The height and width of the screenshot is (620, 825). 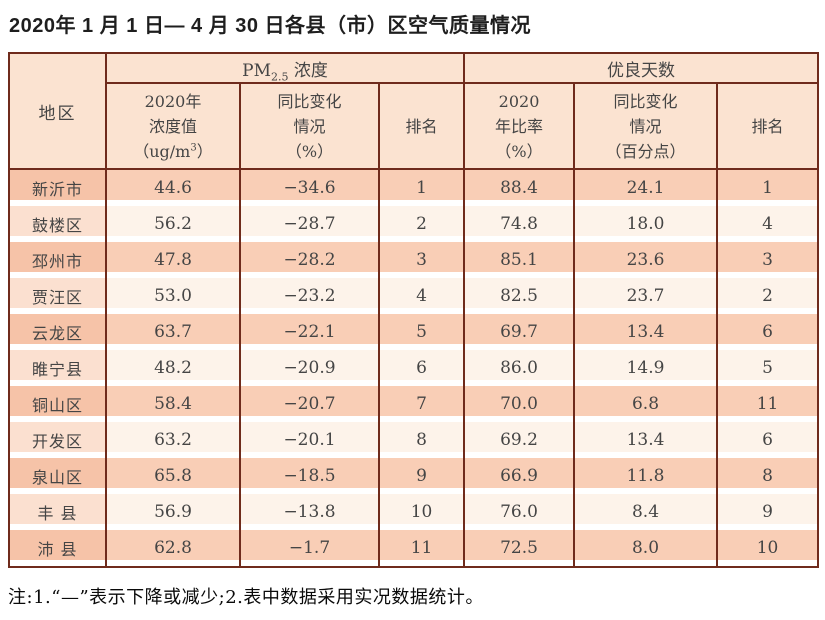 I want to click on header-rate: 2020 年比率 （%）, so click(x=520, y=126).